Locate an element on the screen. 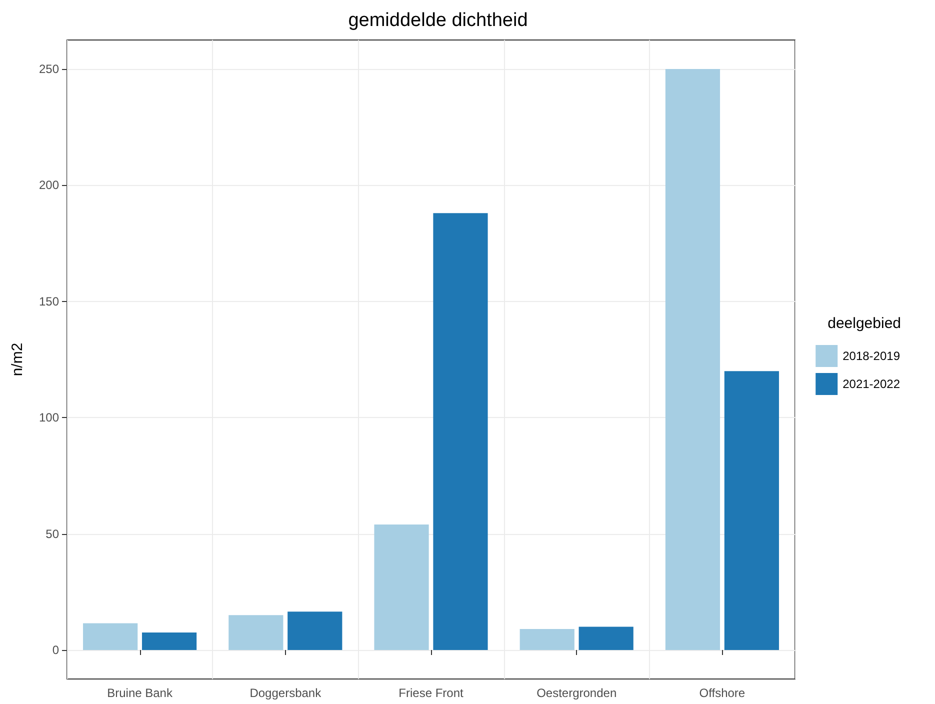 The height and width of the screenshot is (704, 935). x-tick-label: Offshore is located at coordinates (722, 693).